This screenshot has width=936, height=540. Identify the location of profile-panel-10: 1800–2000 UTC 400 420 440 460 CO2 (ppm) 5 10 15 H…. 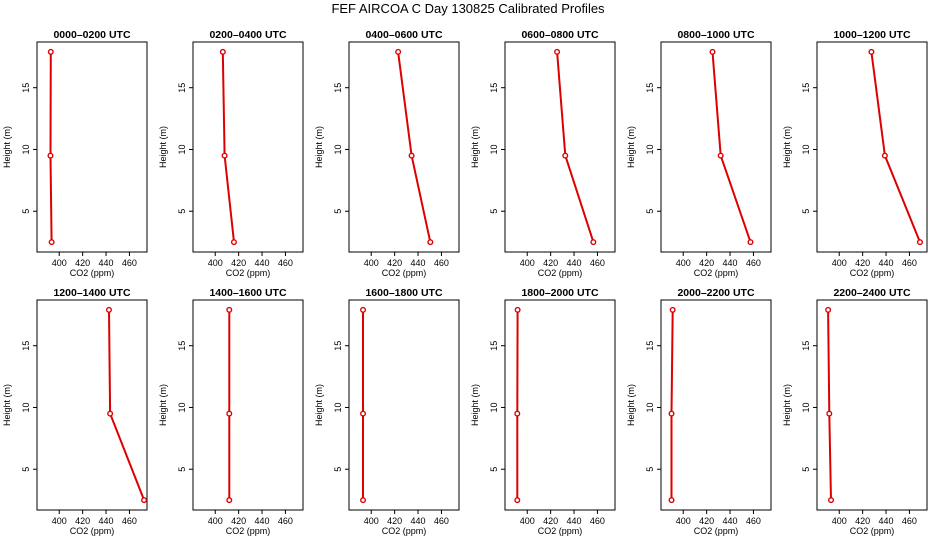
(543, 411).